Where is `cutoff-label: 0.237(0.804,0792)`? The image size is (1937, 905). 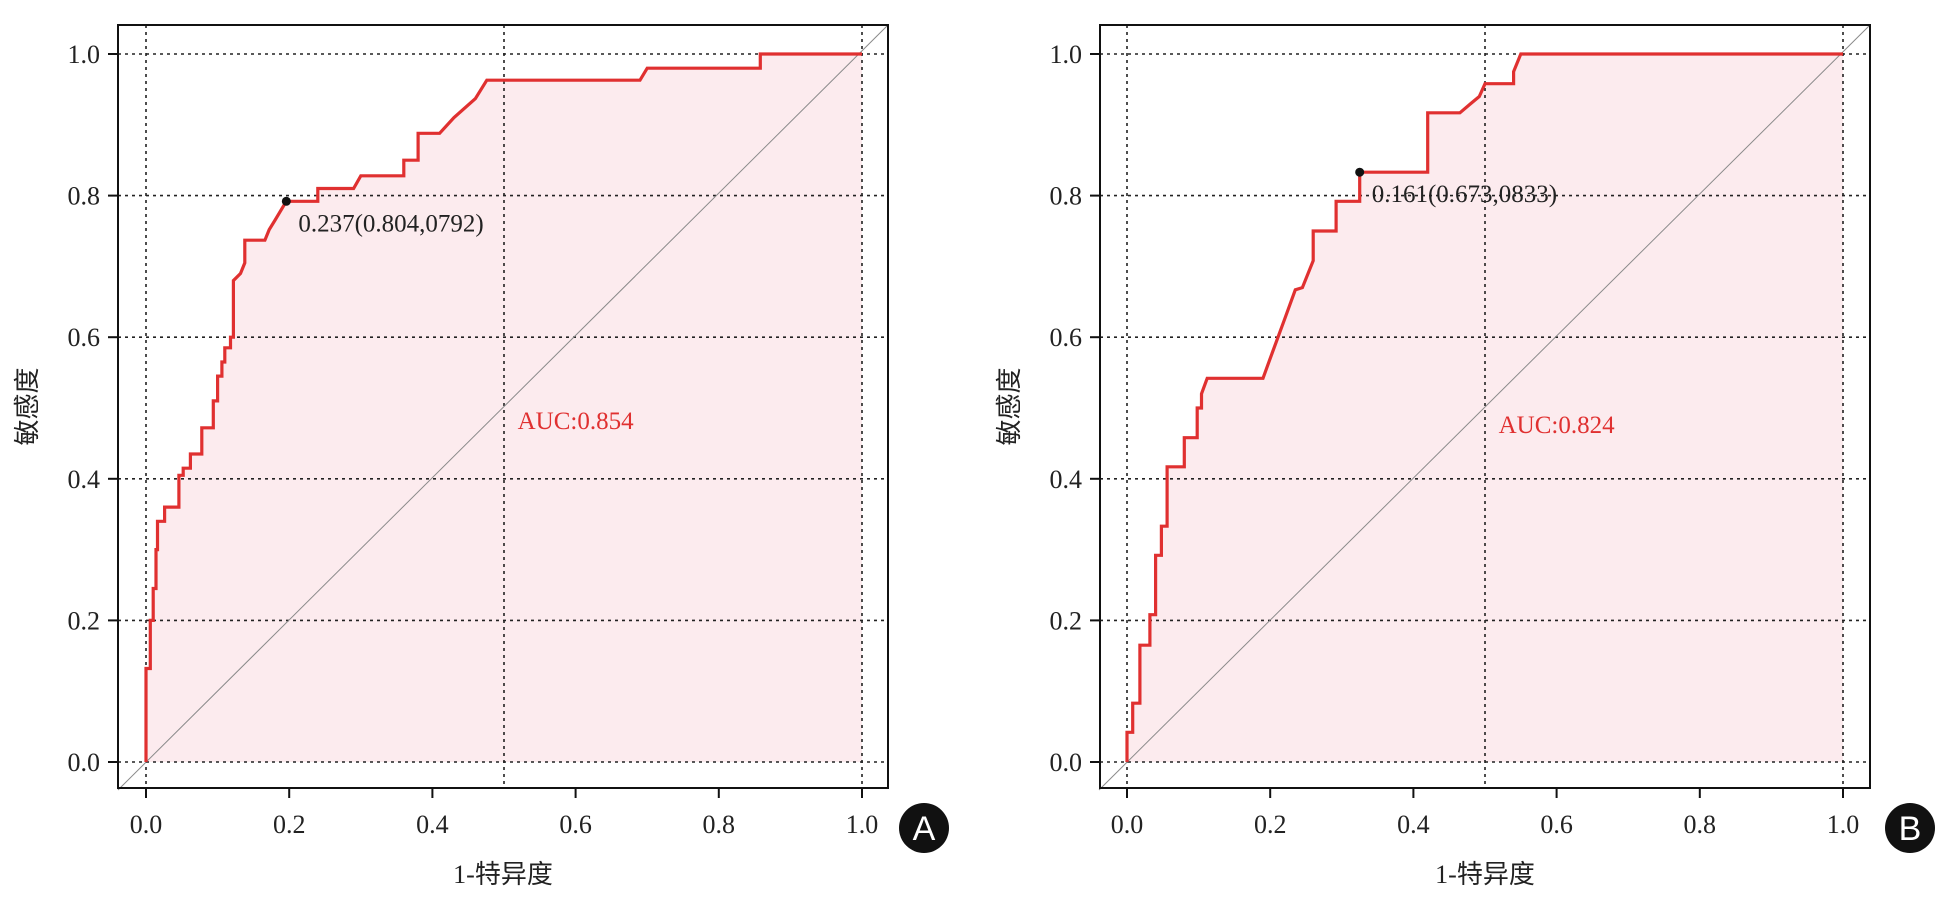
cutoff-label: 0.237(0.804,0792) is located at coordinates (390, 223).